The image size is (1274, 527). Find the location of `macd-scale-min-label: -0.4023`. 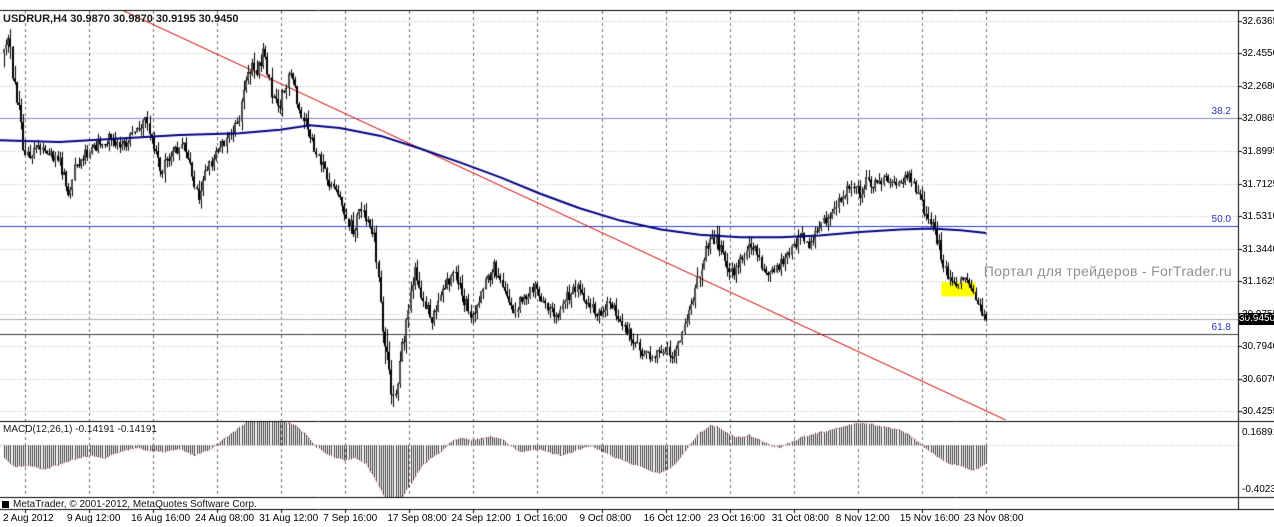

macd-scale-min-label: -0.4023 is located at coordinates (1258, 489).